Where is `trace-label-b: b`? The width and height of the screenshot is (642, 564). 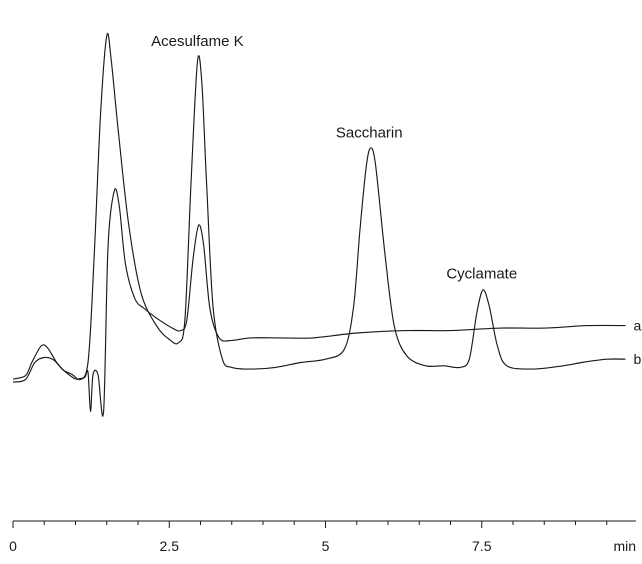
trace-label-b: b is located at coordinates (638, 359).